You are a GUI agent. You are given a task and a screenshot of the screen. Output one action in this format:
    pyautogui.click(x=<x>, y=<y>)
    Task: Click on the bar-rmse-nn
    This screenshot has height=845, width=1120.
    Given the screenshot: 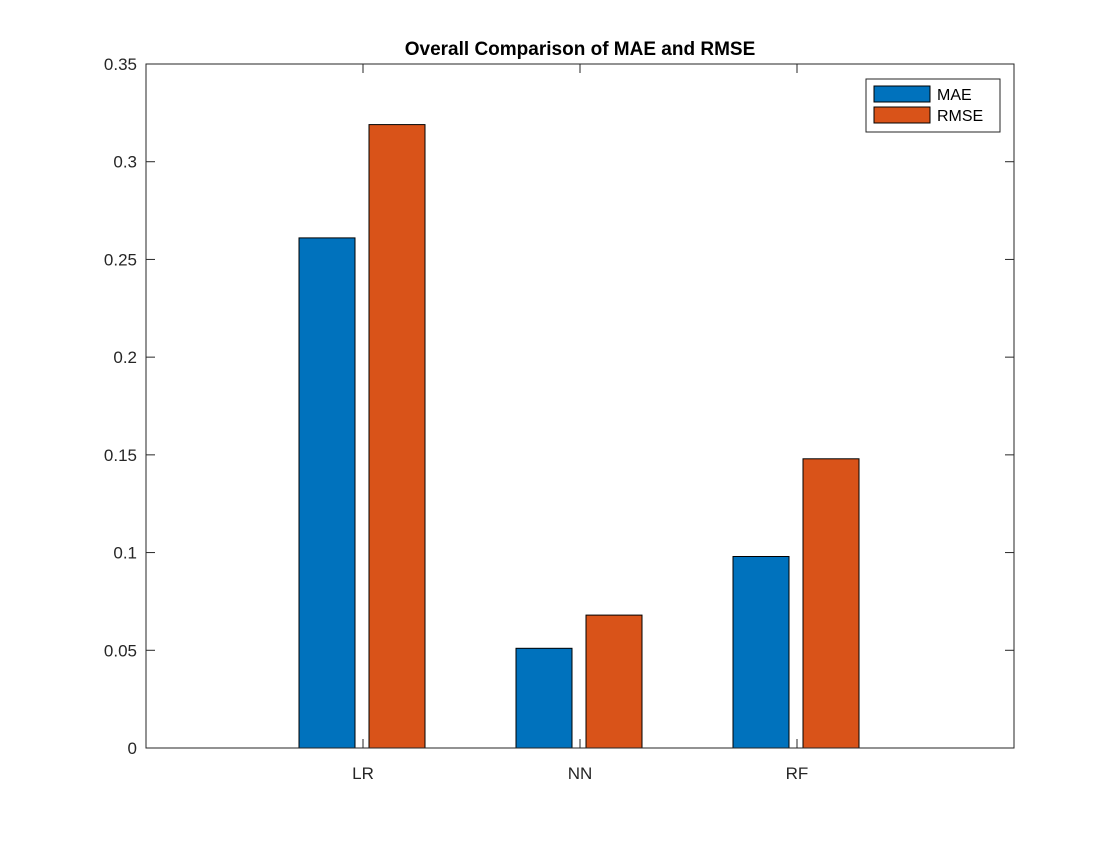 What is the action you would take?
    pyautogui.click(x=614, y=681)
    